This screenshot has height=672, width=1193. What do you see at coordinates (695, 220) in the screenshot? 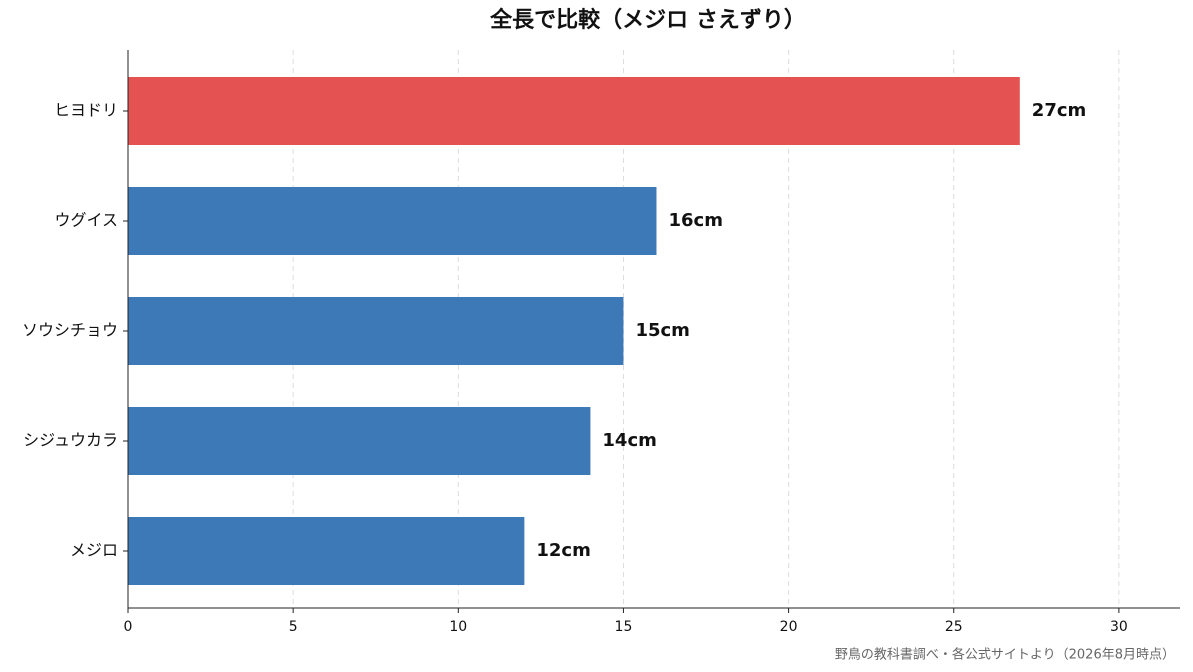
I see `value-label: 16cm` at bounding box center [695, 220].